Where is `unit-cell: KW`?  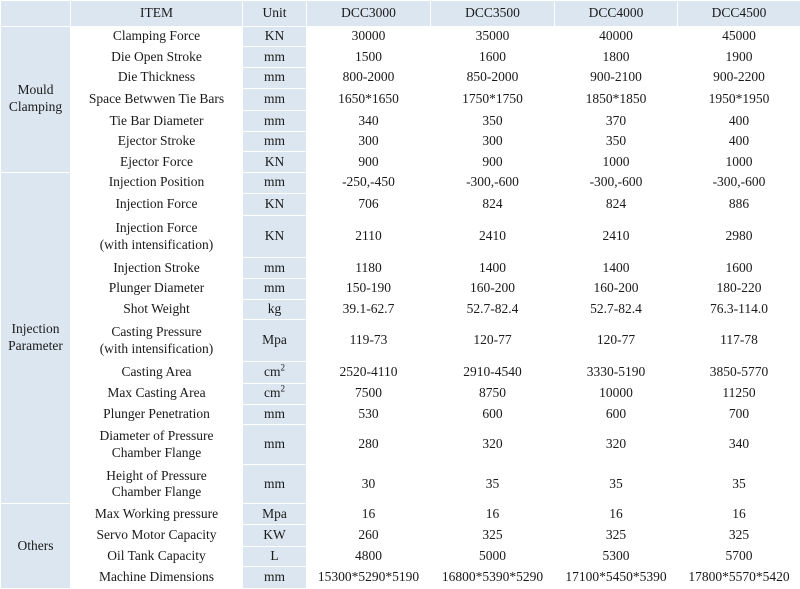
unit-cell: KW is located at coordinates (274, 535).